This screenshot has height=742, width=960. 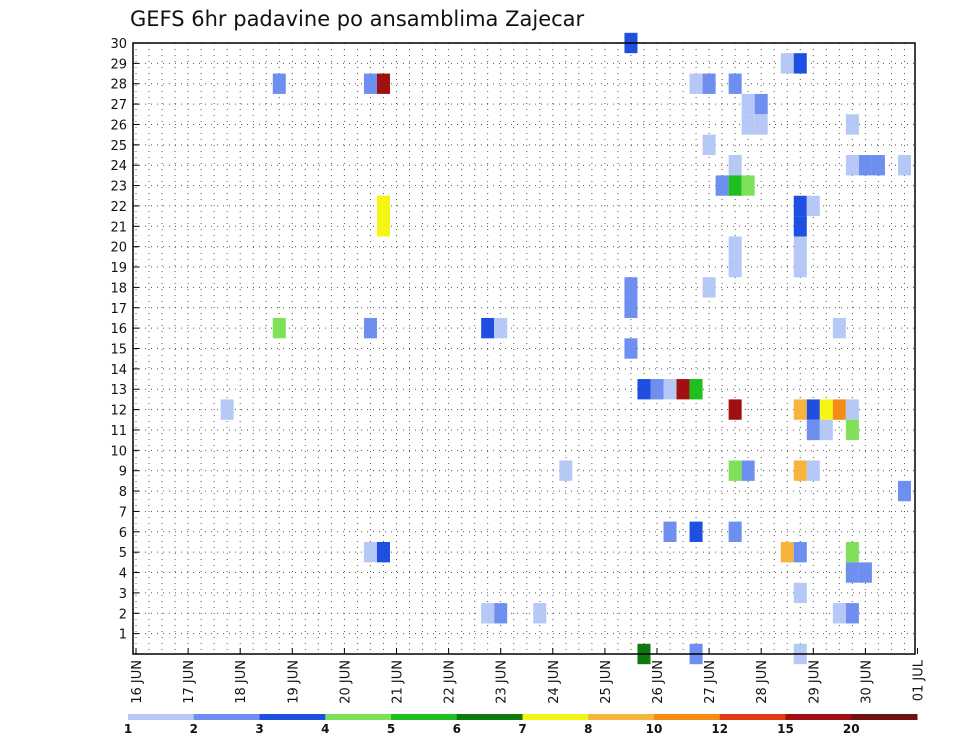 I want to click on y-tick-label: 29, so click(x=118, y=64).